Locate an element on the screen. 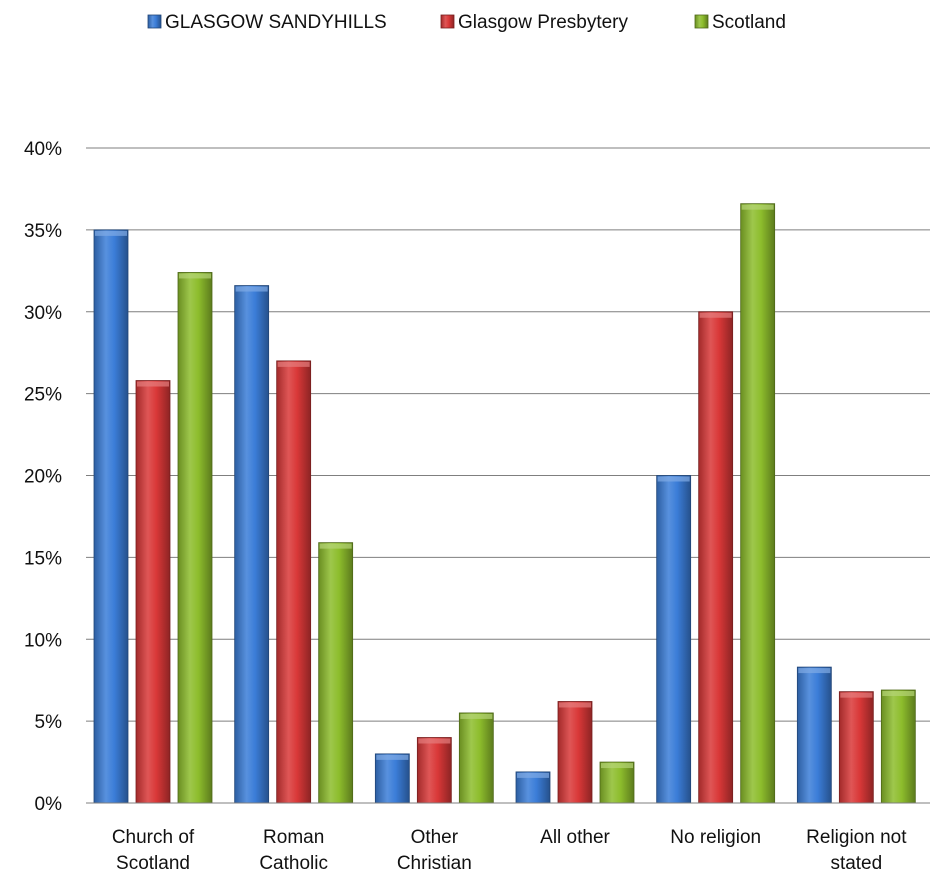 The height and width of the screenshot is (877, 930). y-tick-label: 20% is located at coordinates (43, 477).